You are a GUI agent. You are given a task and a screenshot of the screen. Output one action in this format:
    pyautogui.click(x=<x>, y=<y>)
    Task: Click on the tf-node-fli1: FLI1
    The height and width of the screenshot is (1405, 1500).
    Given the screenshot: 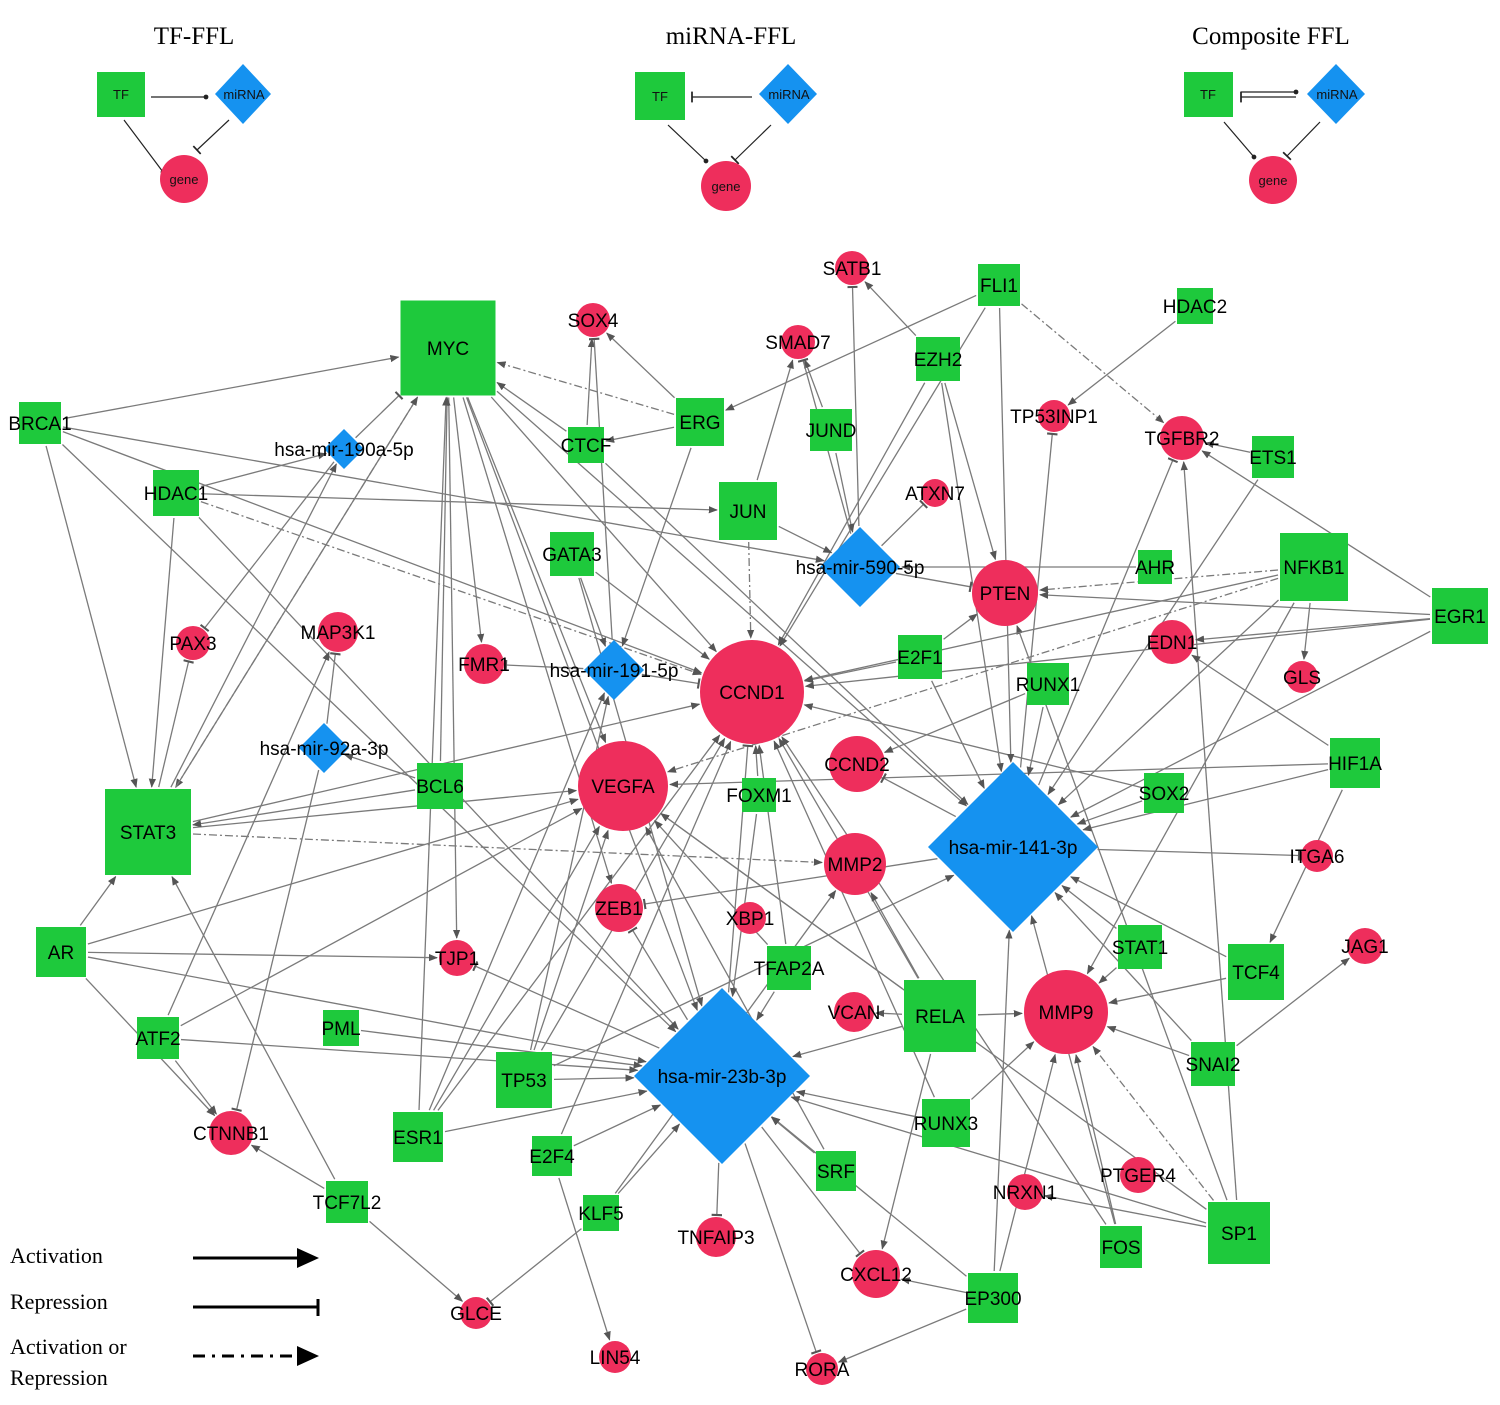 What is the action you would take?
    pyautogui.click(x=999, y=285)
    